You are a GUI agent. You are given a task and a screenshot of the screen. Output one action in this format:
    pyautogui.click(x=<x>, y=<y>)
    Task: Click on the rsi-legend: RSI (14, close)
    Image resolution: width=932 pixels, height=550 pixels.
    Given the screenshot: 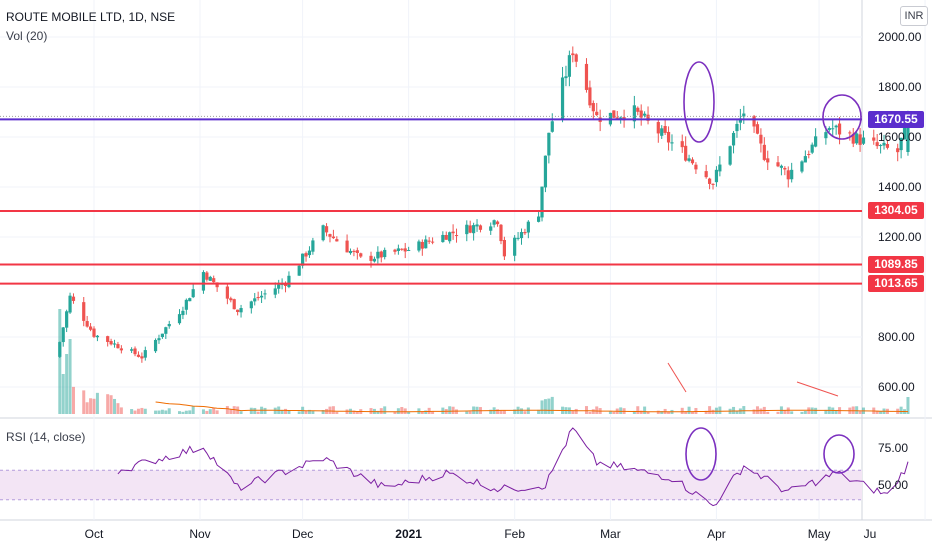 What is the action you would take?
    pyautogui.click(x=46, y=437)
    